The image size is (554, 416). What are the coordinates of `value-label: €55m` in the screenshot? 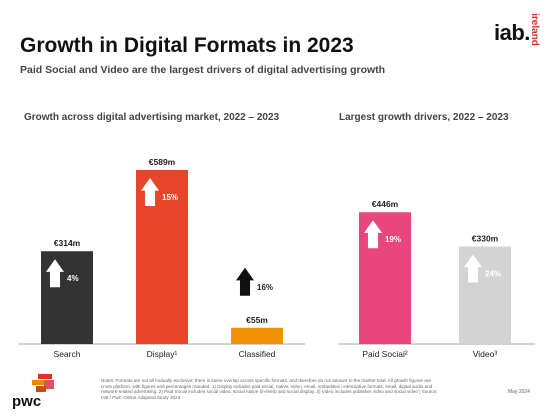 It's located at (257, 320).